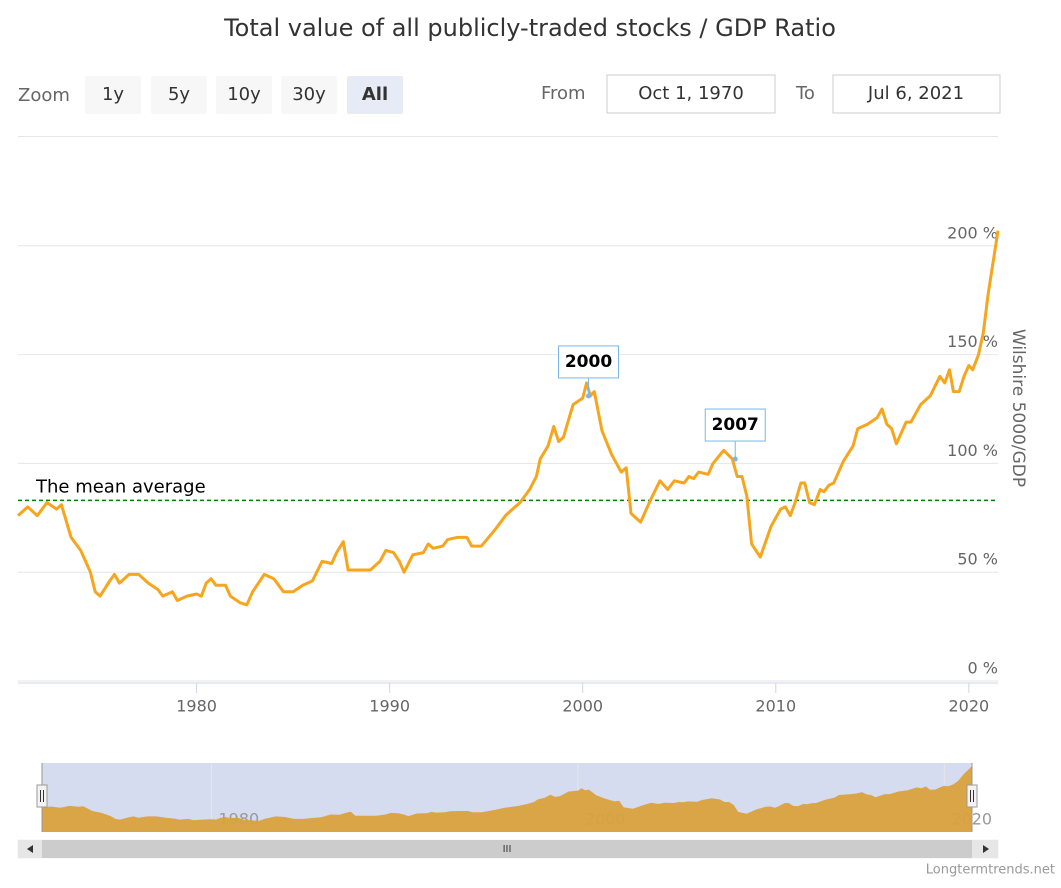 This screenshot has height=888, width=1061. I want to click on x-tick-label: 2020, so click(968, 706).